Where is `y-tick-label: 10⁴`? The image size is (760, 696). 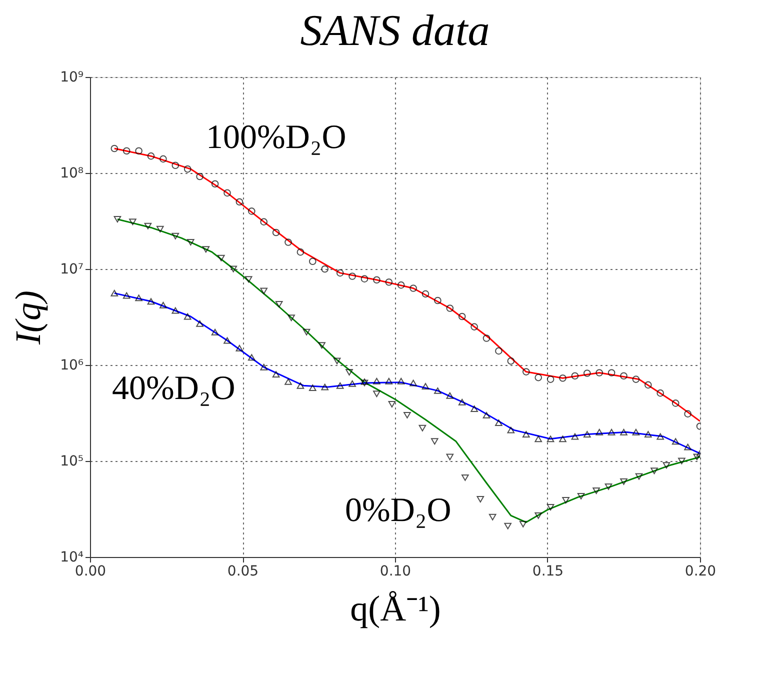
y-tick-label: 10⁴ is located at coordinates (72, 558).